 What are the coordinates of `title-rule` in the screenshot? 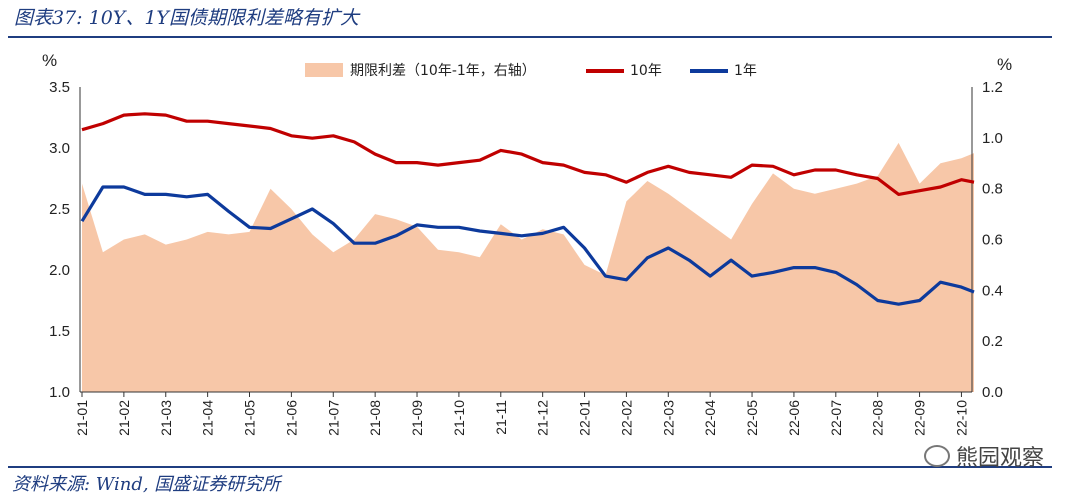 It's located at (530, 37).